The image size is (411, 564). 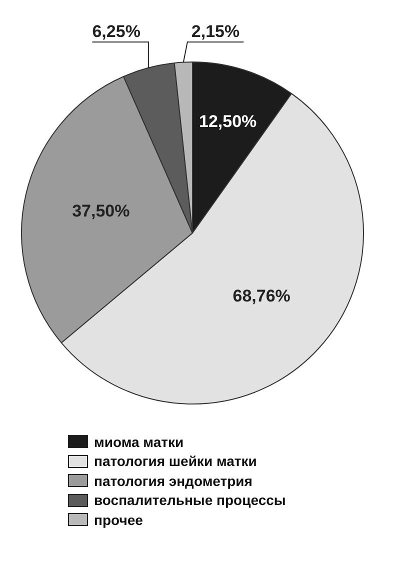 I want to click on legend-label: воспалительные процессы, so click(x=190, y=500).